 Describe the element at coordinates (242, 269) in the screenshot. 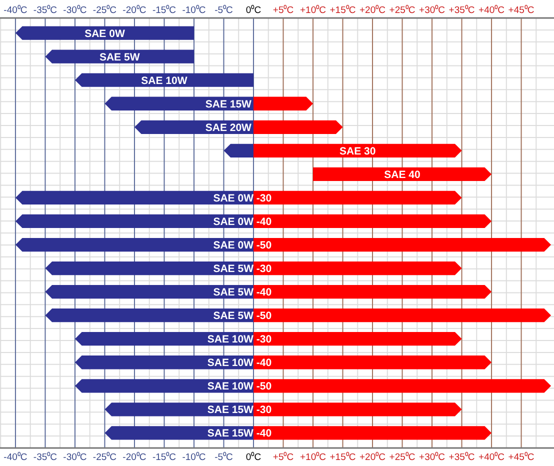

I see `y-tick-label: SAE 5W -30` at that location.